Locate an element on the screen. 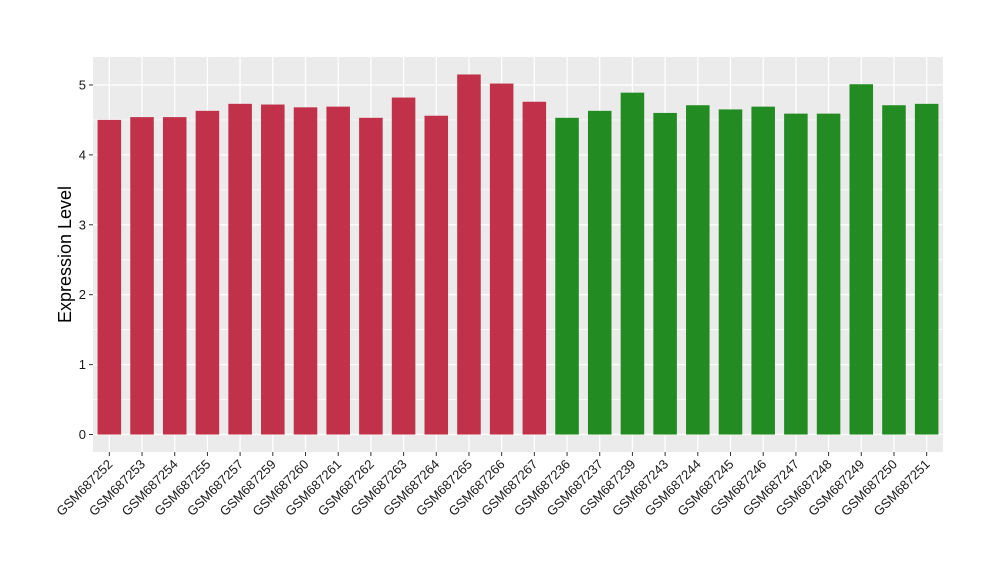 The height and width of the screenshot is (580, 1000). y-axis: 0 1 2 3 4 5 is located at coordinates (86, 259).